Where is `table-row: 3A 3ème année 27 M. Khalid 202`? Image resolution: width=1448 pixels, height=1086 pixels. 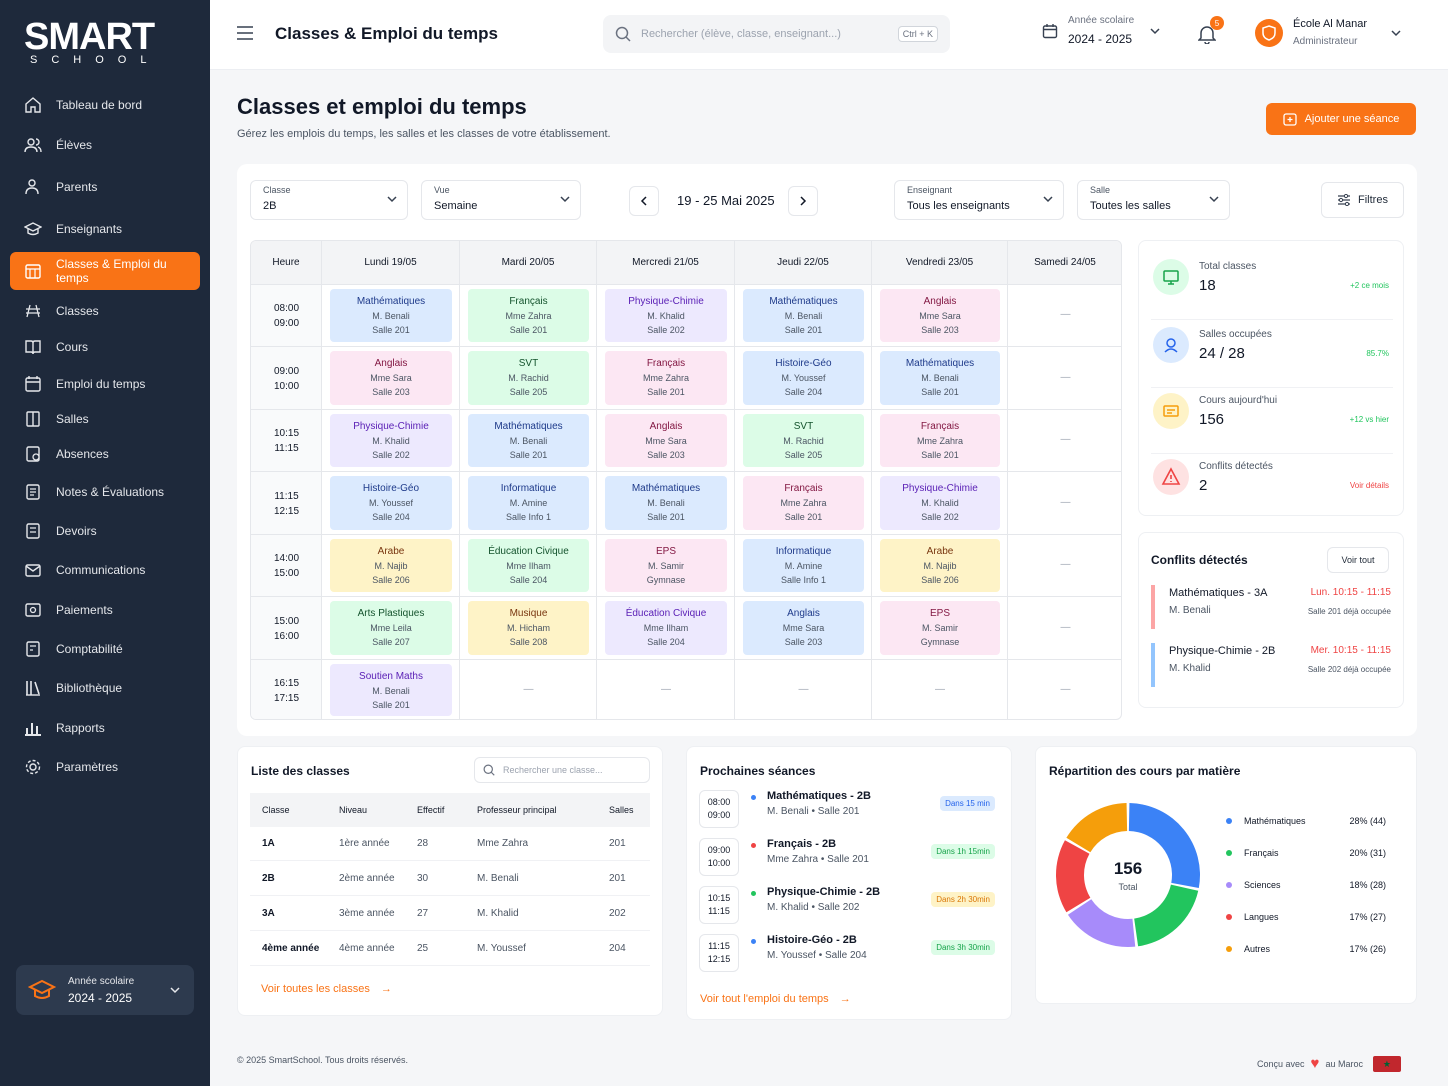 table-row: 3A 3ème année 27 M. Khalid 202 is located at coordinates (450, 914).